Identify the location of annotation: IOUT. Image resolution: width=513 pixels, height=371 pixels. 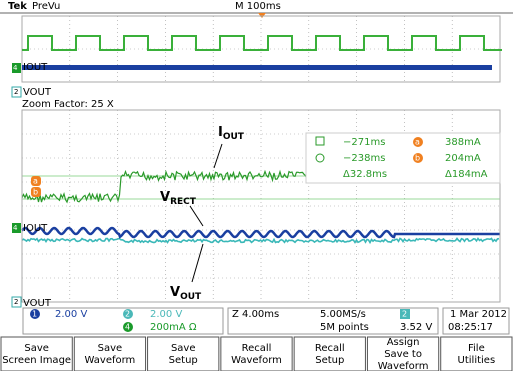
(231, 133).